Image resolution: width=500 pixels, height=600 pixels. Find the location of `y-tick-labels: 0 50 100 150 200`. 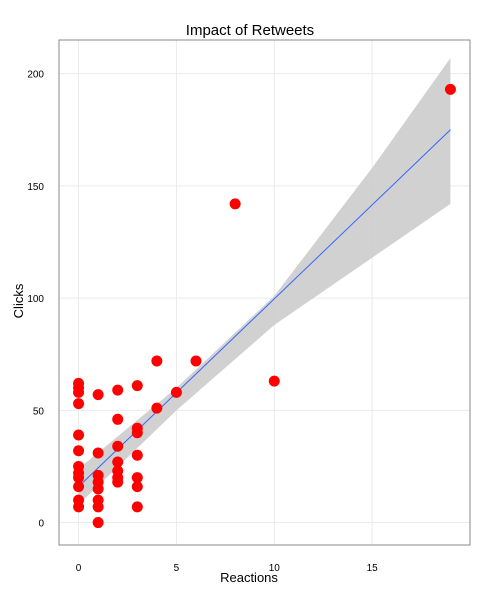

y-tick-labels: 0 50 100 150 200 is located at coordinates (35, 300).